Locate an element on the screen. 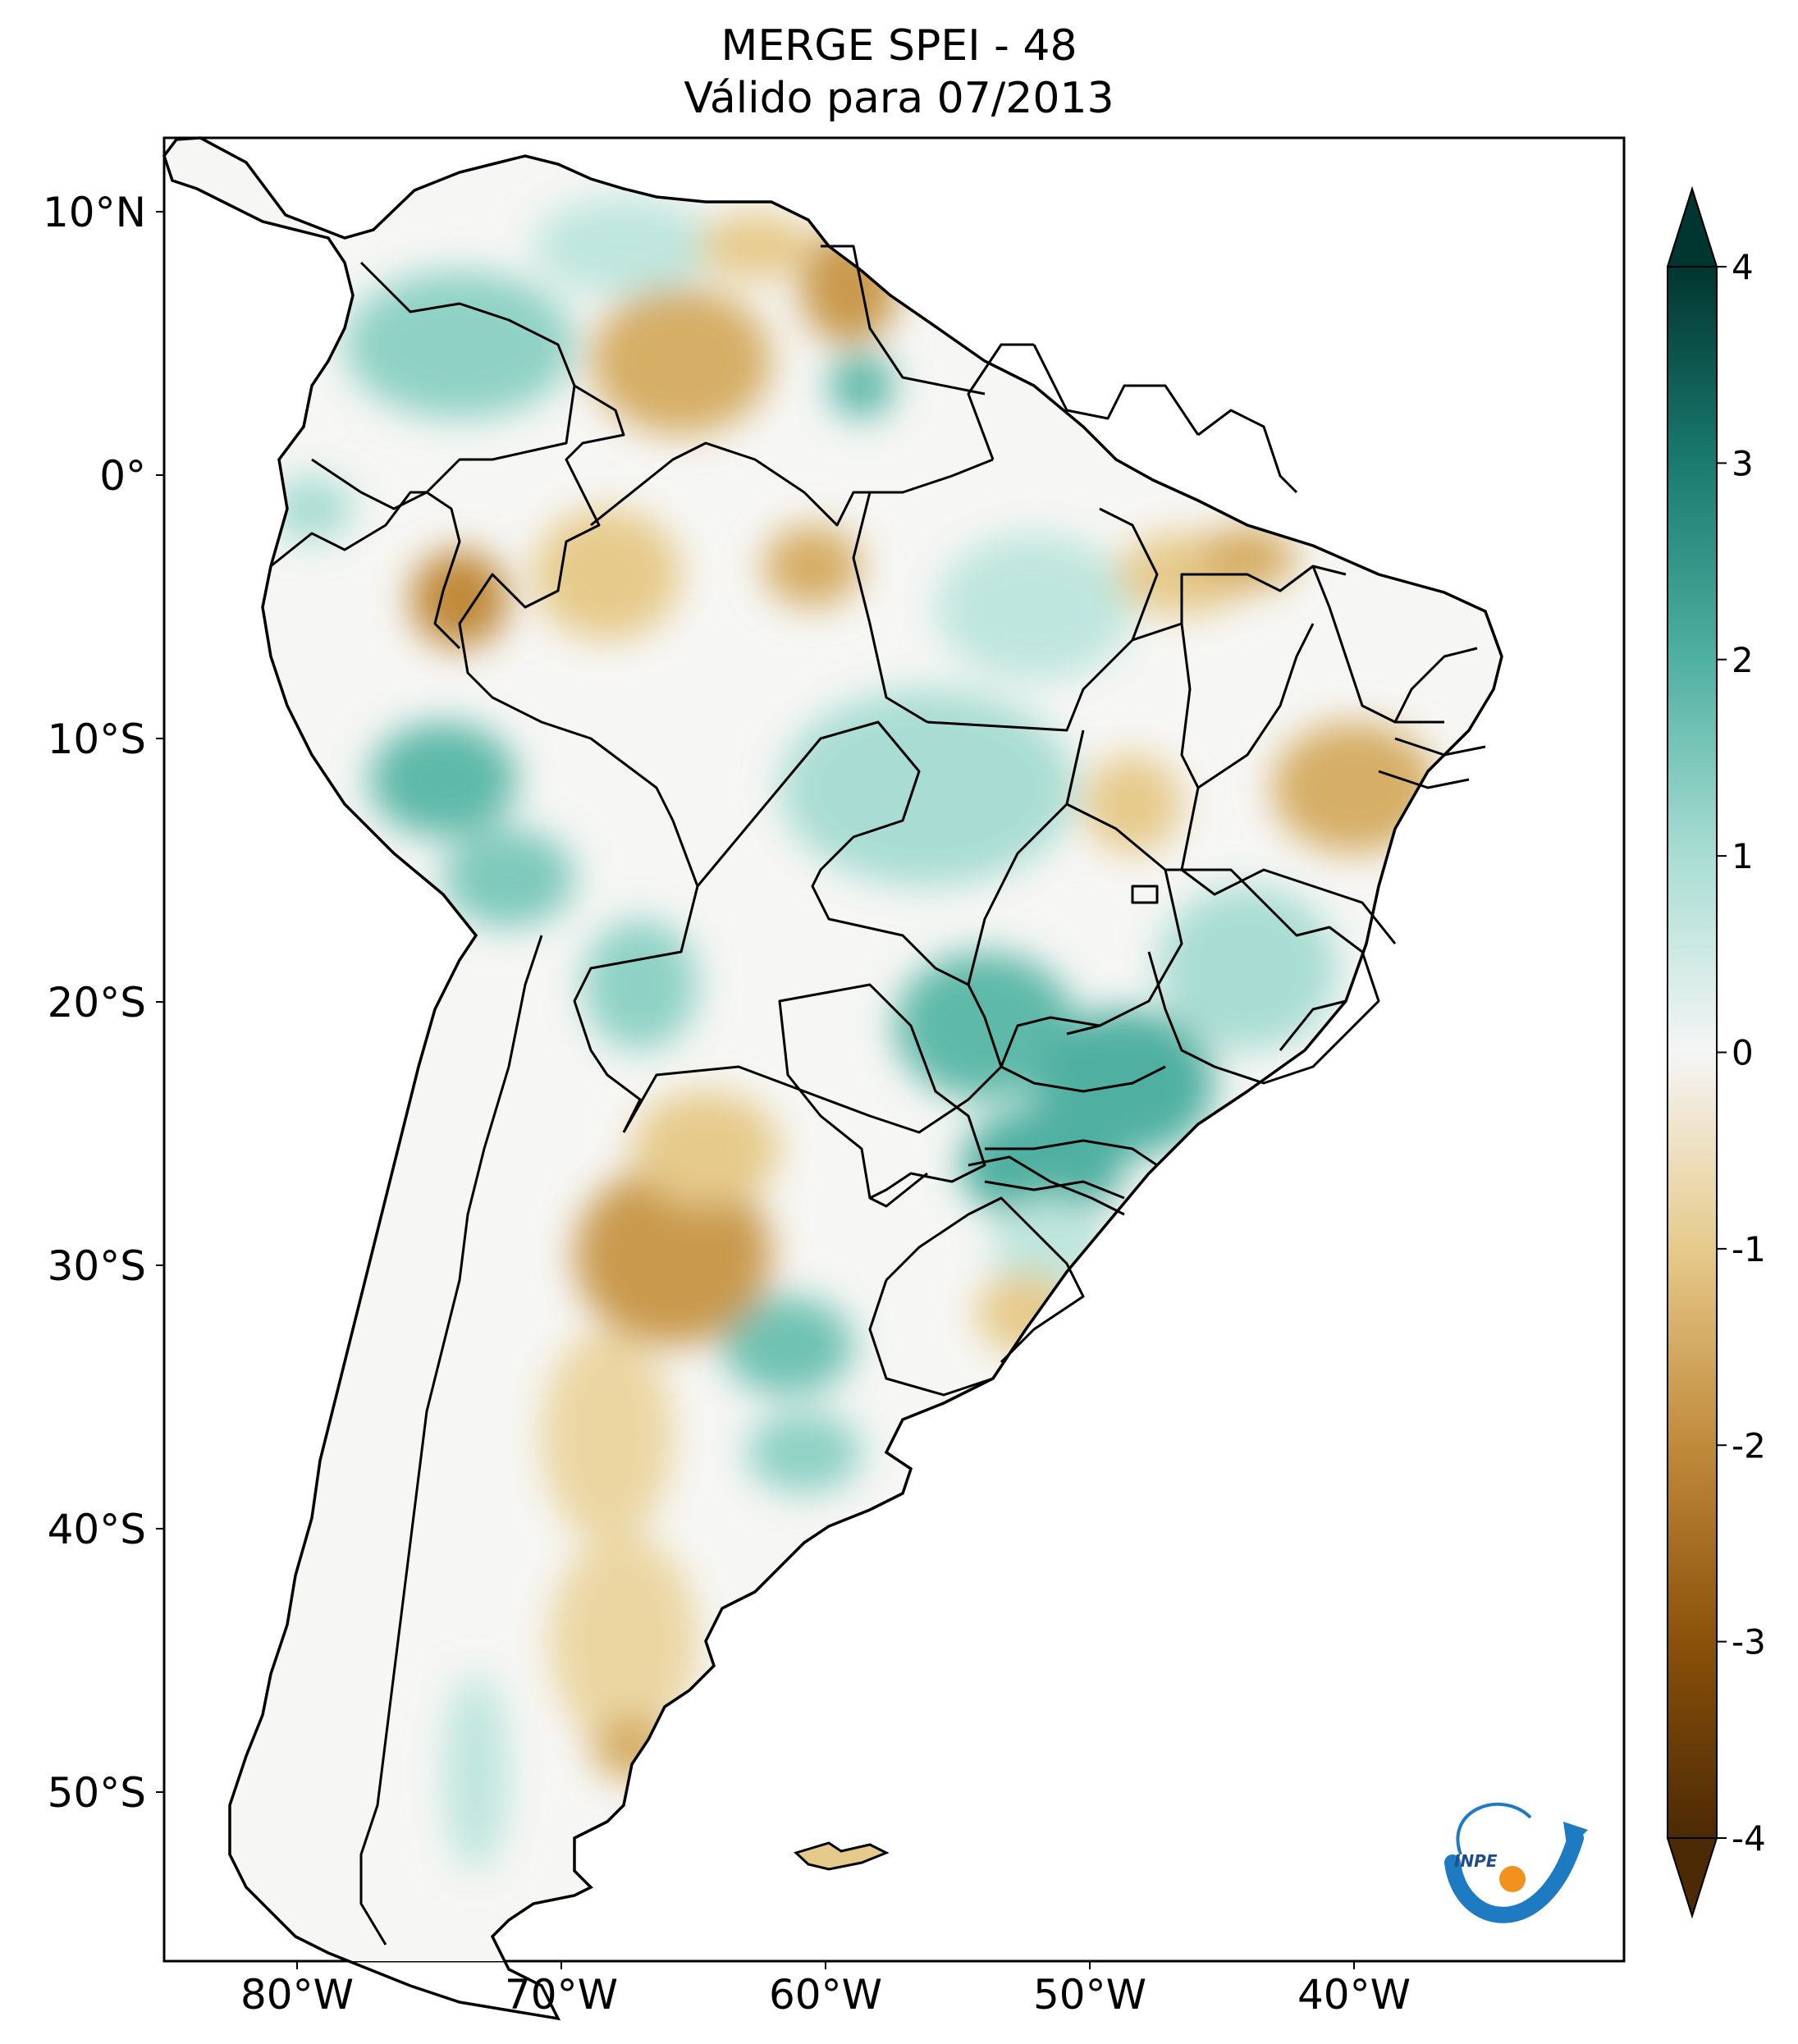 The height and width of the screenshot is (2044, 1798). lat-axis-labels: 10°N 0° 10°S 20°S 30°S 40°S 50°S is located at coordinates (103, 1003).